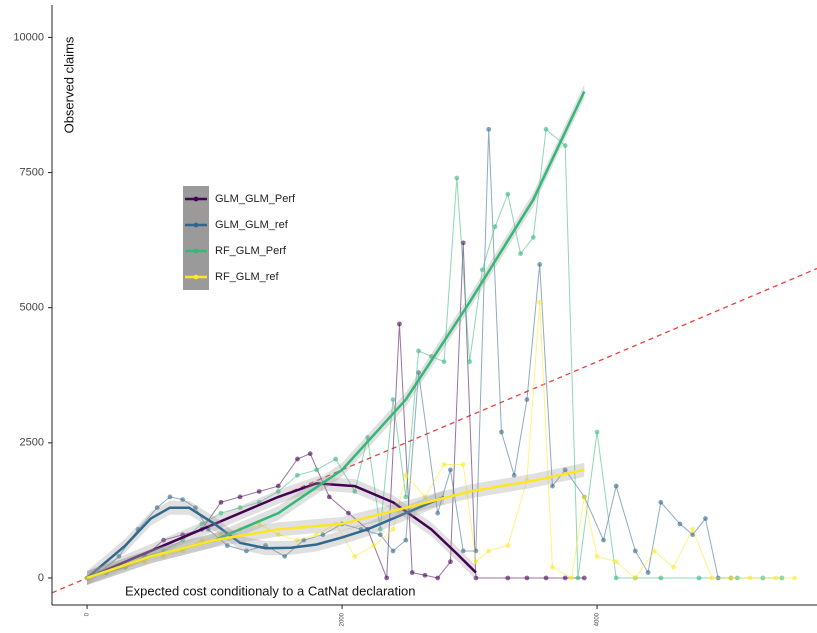  Describe the element at coordinates (32, 308) in the screenshot. I see `y-tick-label: 5000` at that location.